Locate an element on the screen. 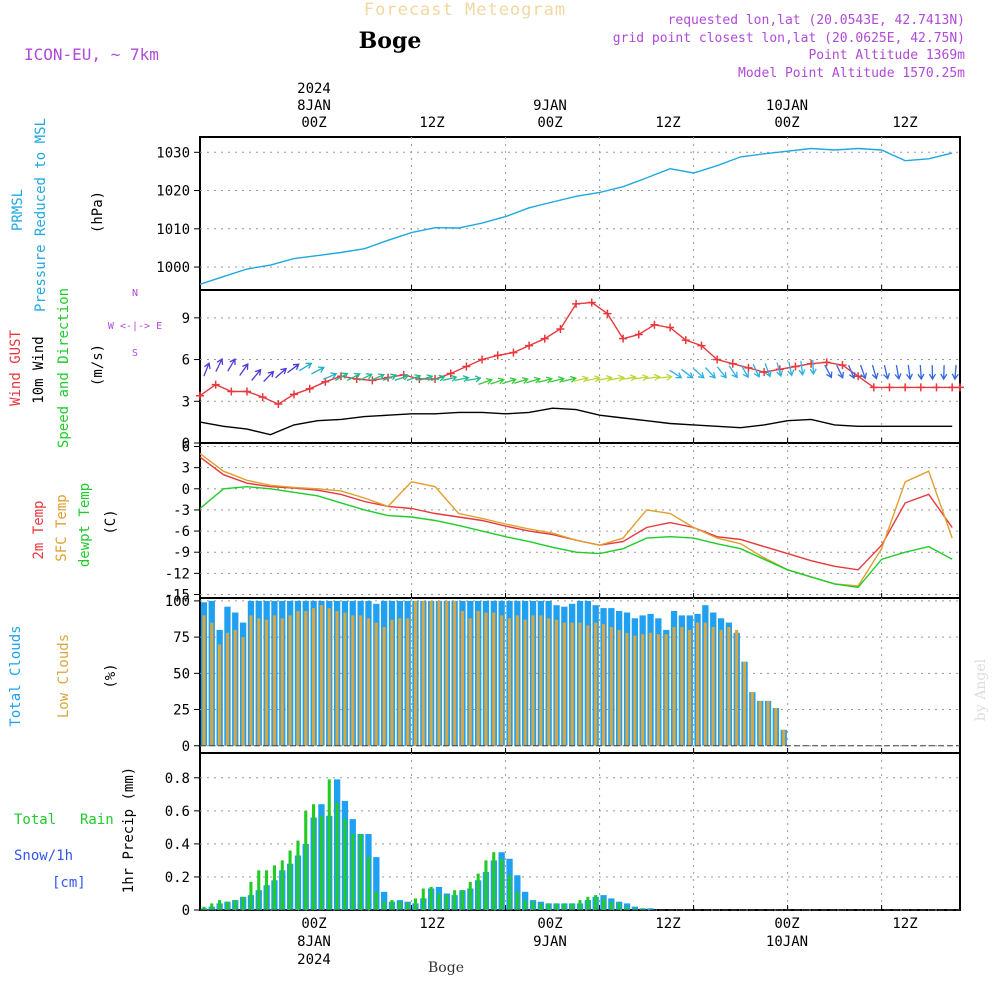 This screenshot has height=1000, width=1000. clouds-ytick-label: 50 is located at coordinates (181, 674).